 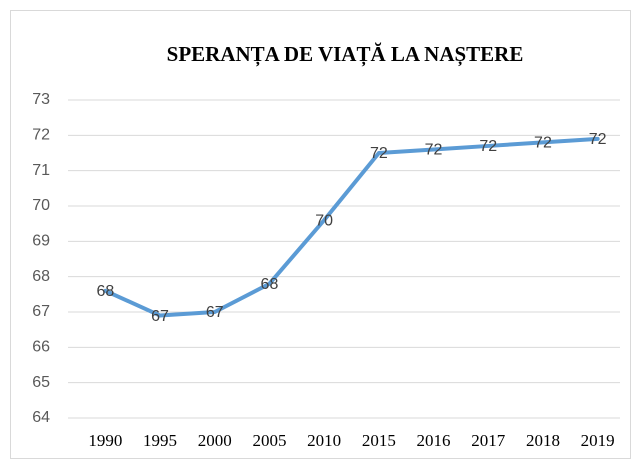 What do you see at coordinates (41, 276) in the screenshot?
I see `y-tick-label: 68` at bounding box center [41, 276].